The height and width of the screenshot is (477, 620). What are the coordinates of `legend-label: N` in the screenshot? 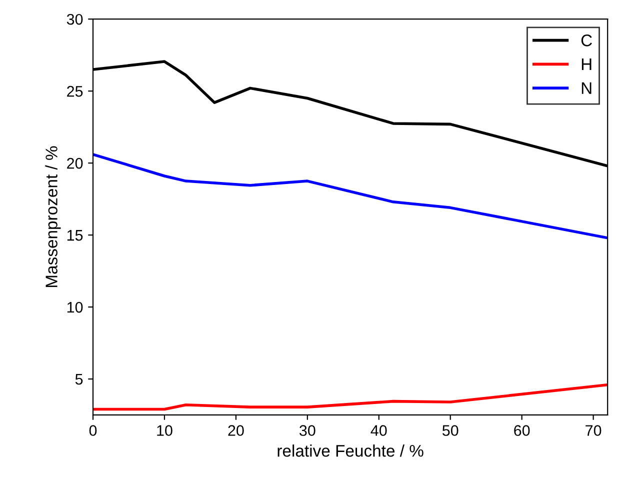 It's located at (587, 88).